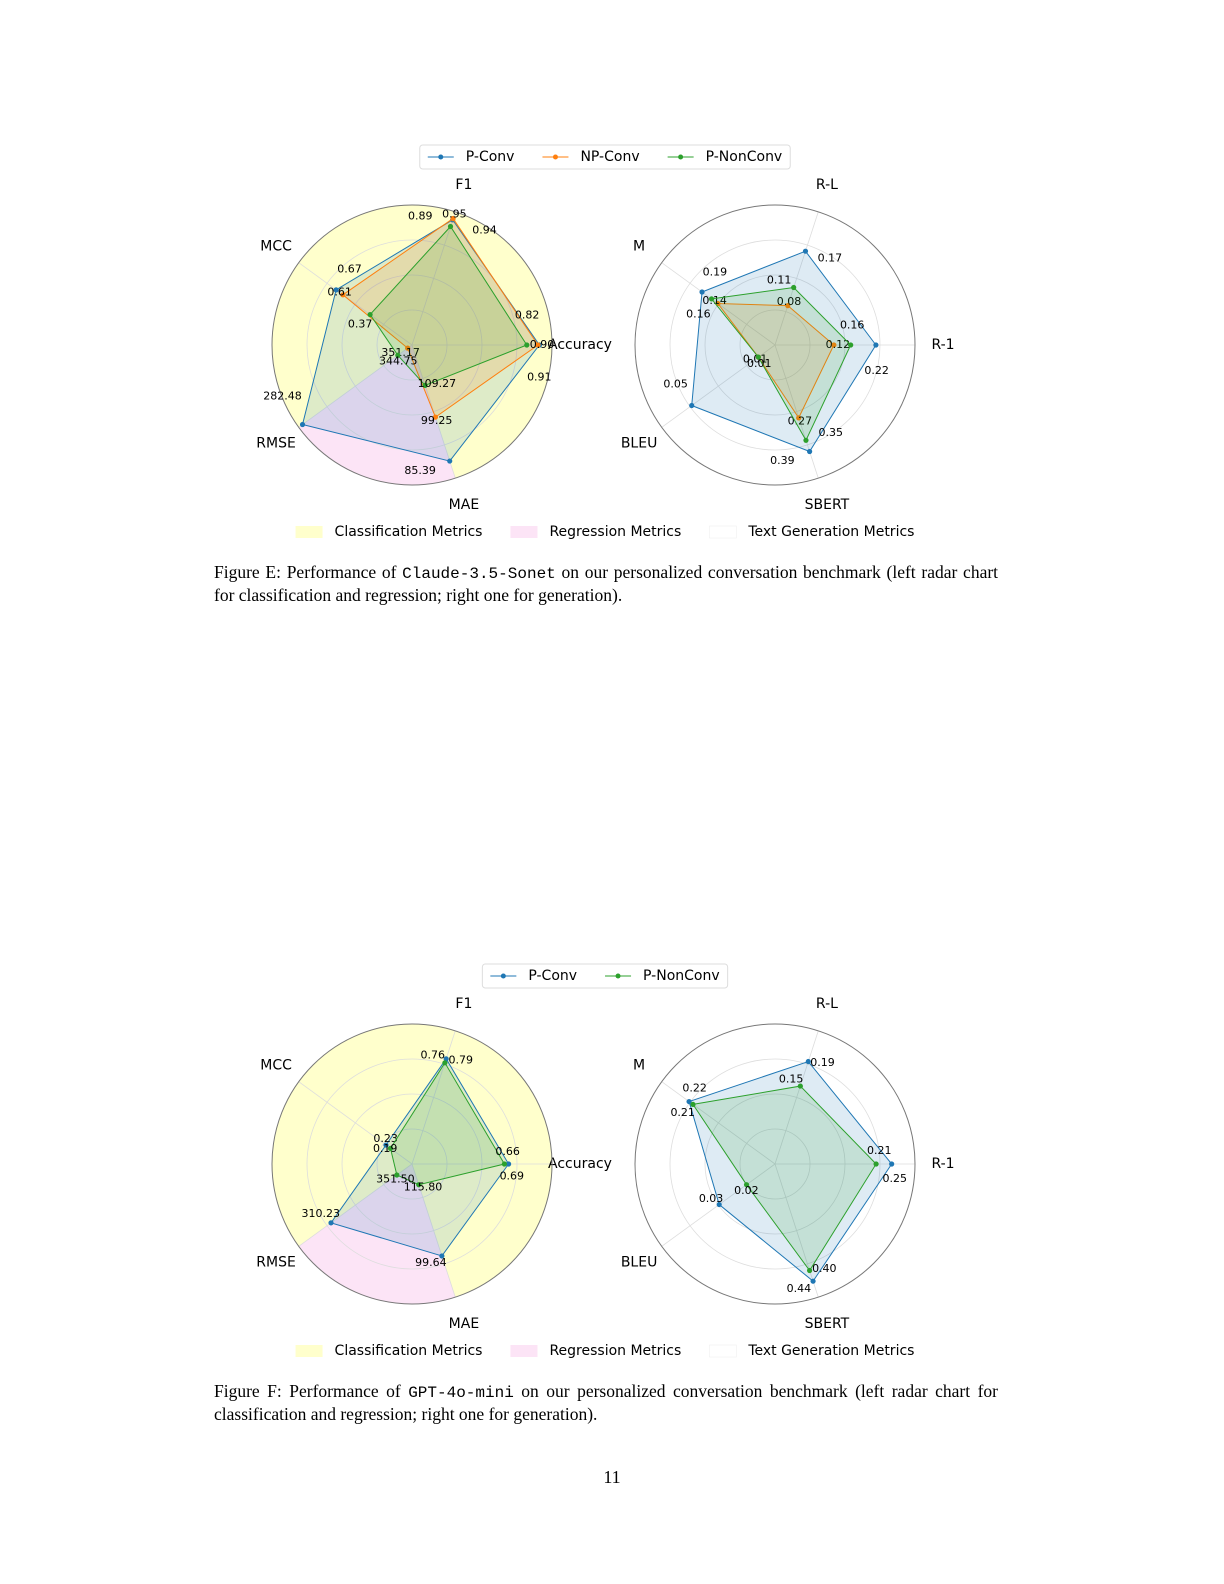 The image size is (1224, 1584). I want to click on value-label: 0.66, so click(507, 1151).